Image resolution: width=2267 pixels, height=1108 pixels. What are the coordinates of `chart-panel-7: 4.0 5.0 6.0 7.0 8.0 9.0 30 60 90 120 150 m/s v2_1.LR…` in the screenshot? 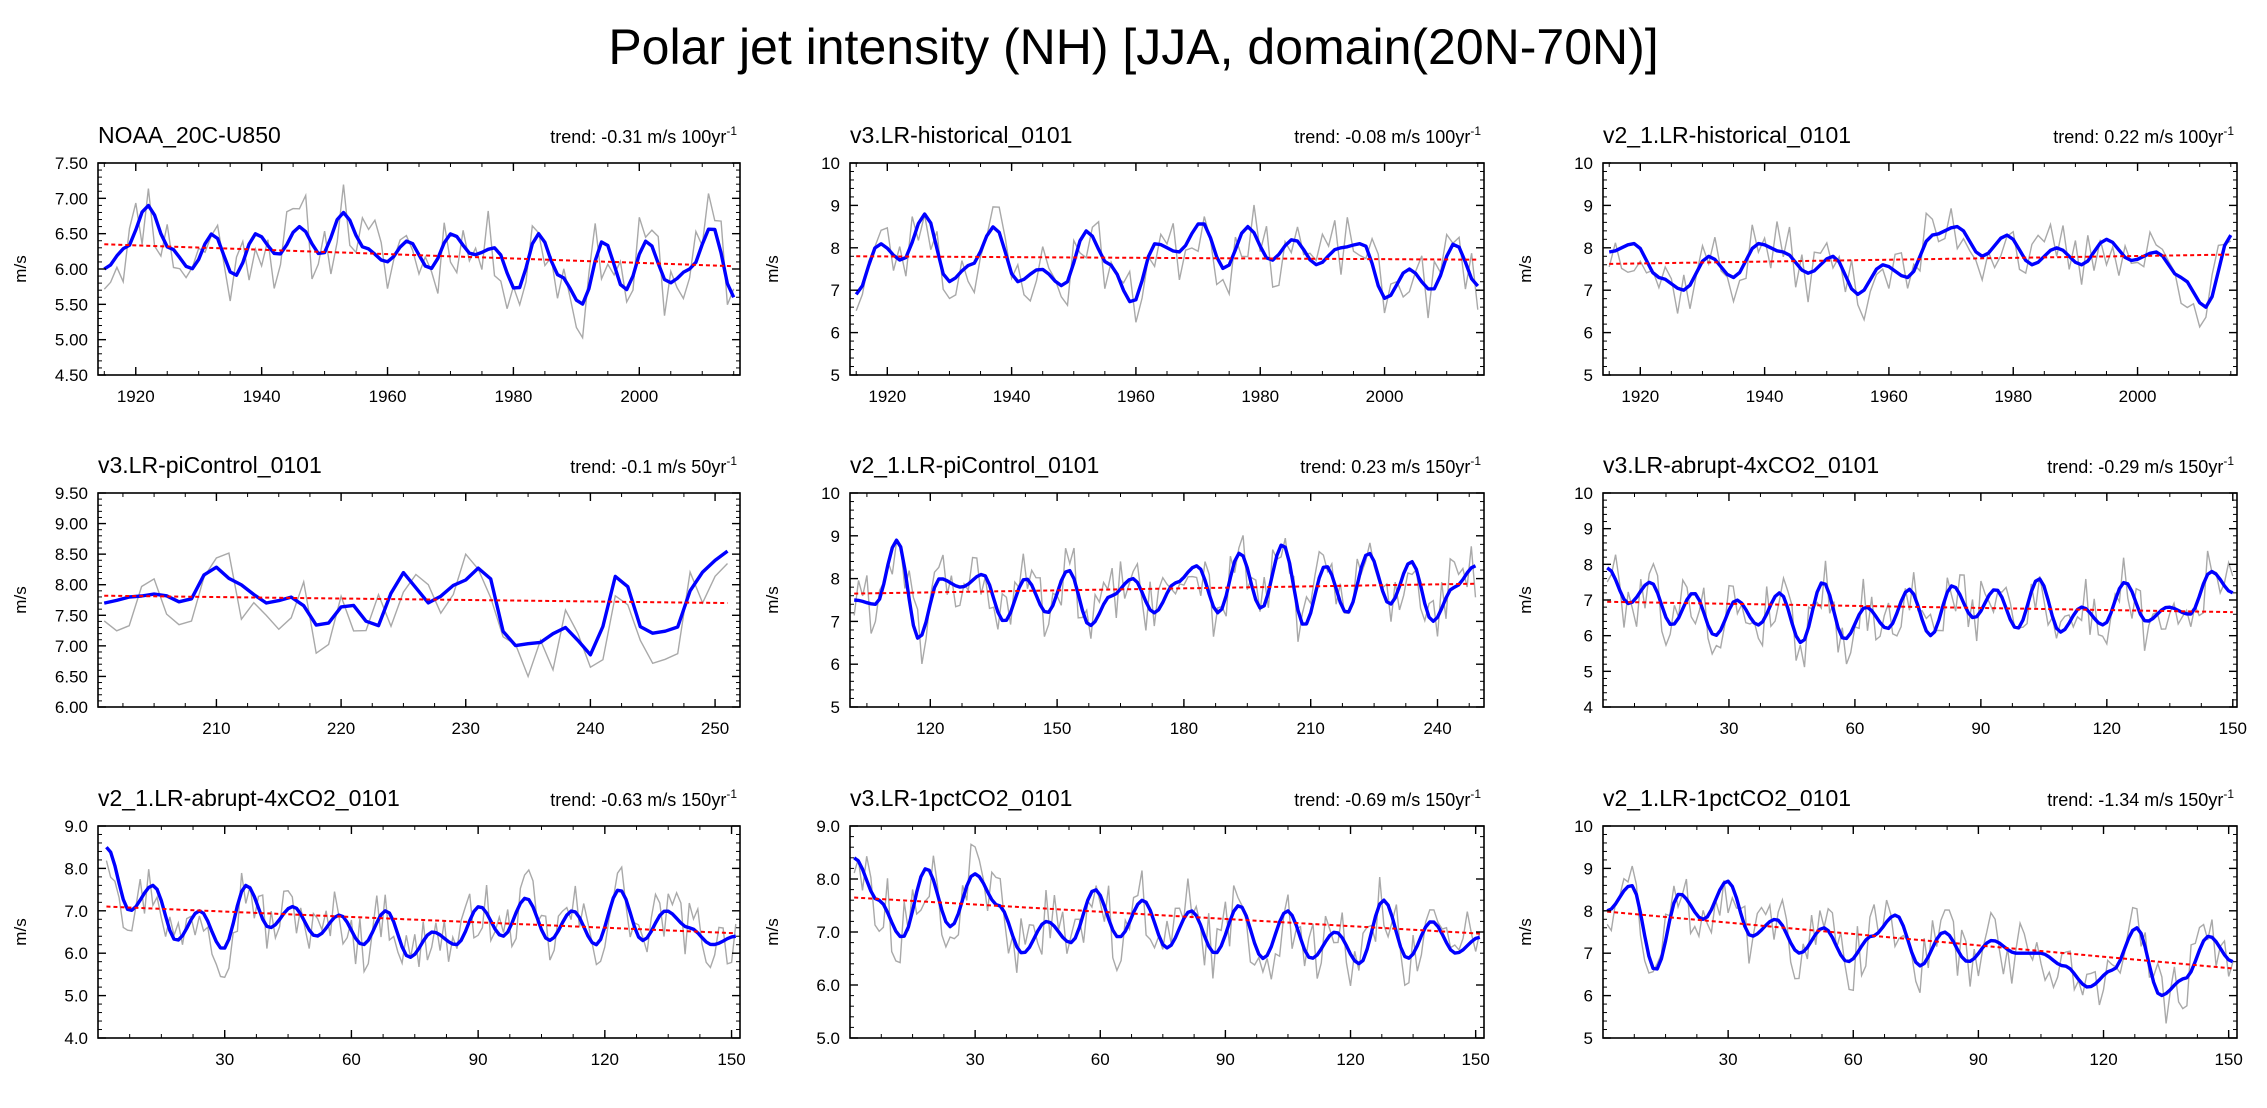 It's located at (378, 927).